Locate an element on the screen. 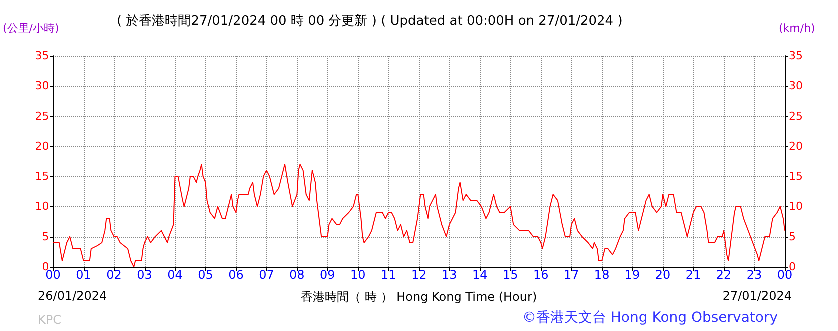 This screenshot has width=838, height=331. x-tick-label: 01 is located at coordinates (84, 275).